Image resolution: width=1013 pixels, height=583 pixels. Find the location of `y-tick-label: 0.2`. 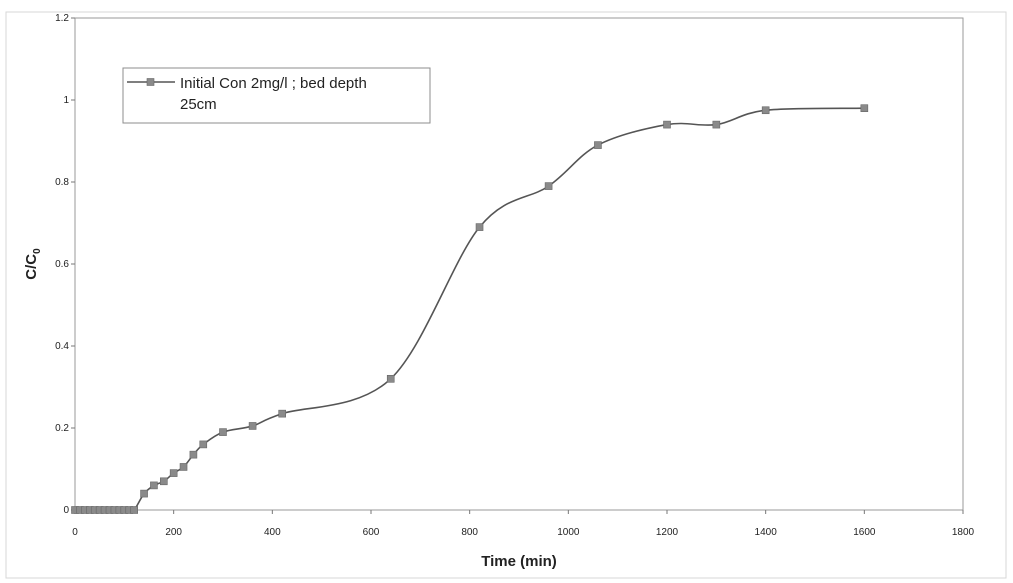

y-tick-label: 0.2 is located at coordinates (62, 428).